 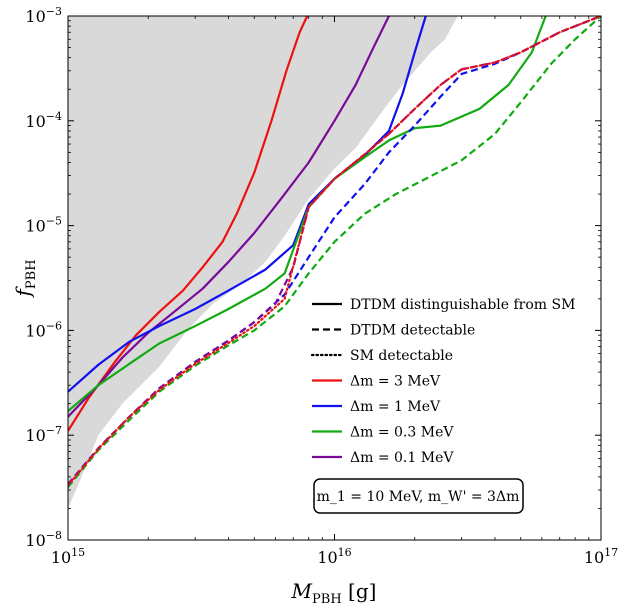 I want to click on legend-label-6: Δm = 0.1 MeV, so click(x=402, y=458).